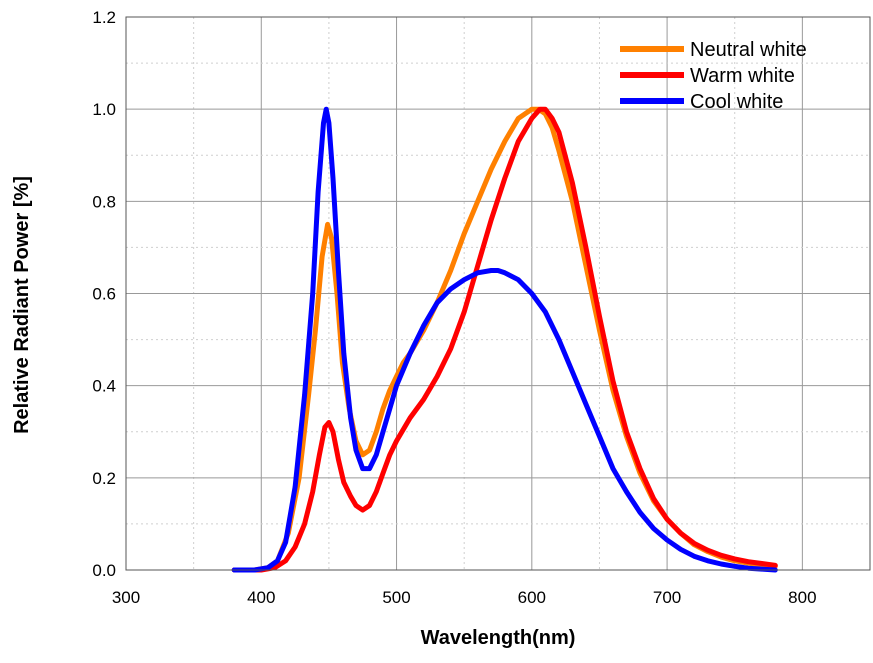 The height and width of the screenshot is (663, 873). I want to click on y-axis-title: Relative Radiant Power [%], so click(22, 305).